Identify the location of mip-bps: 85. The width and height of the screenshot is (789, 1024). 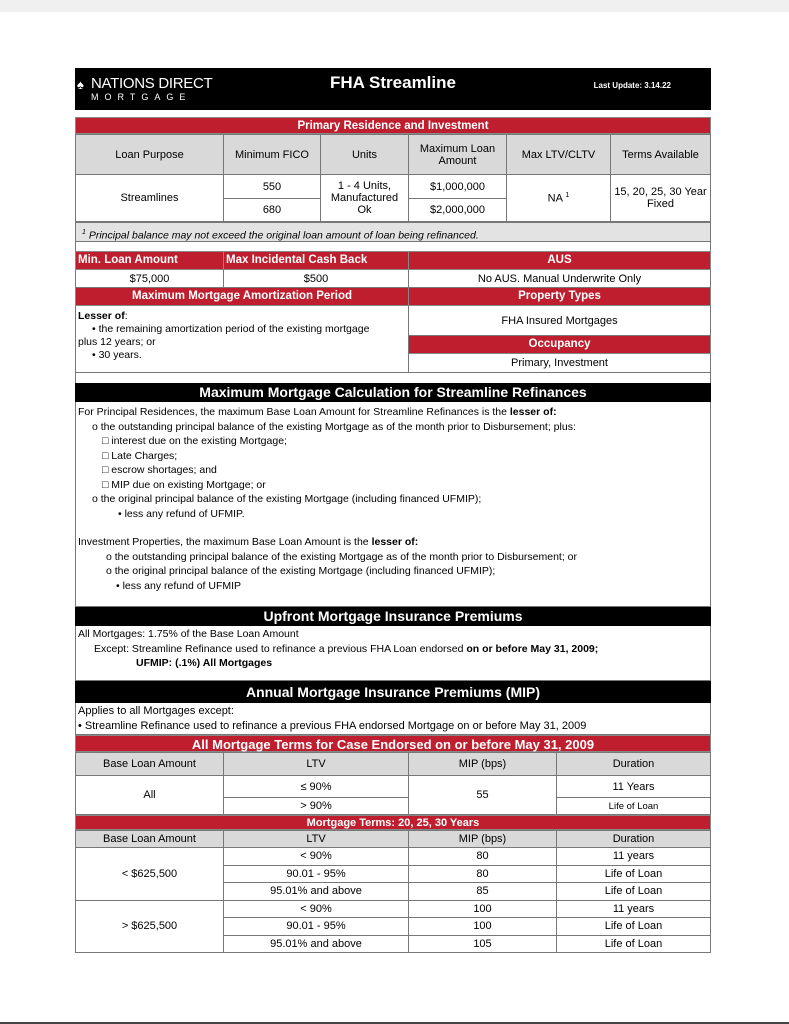
(482, 891).